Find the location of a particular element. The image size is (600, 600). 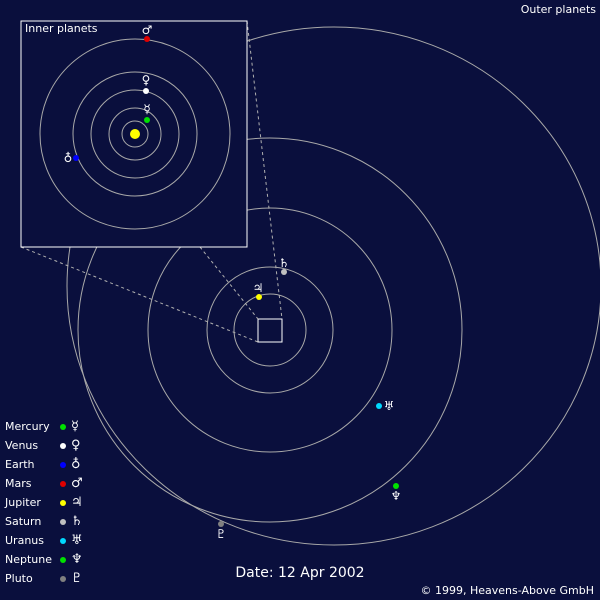

legend-label: Uranus is located at coordinates (24, 540).